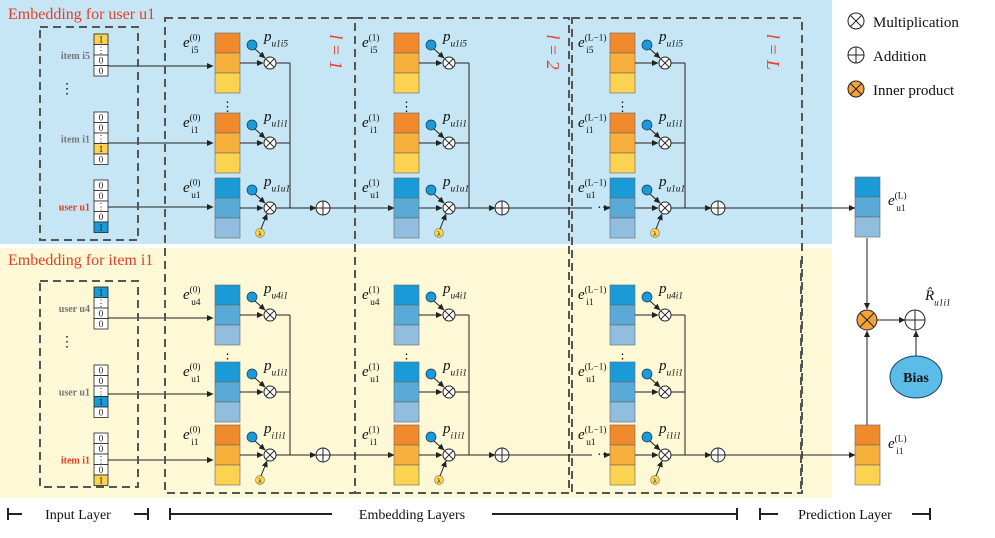 The height and width of the screenshot is (538, 995). What do you see at coordinates (260, 233) in the screenshot?
I see `user-lambda-node` at bounding box center [260, 233].